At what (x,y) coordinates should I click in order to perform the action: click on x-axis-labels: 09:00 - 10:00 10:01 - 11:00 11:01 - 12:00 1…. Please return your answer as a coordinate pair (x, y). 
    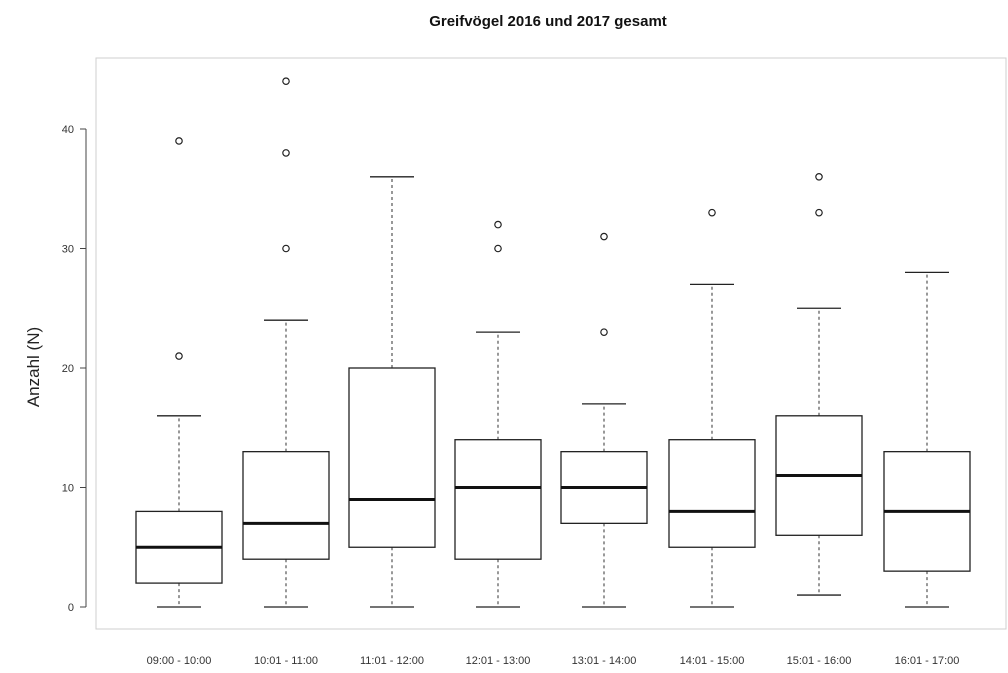
    Looking at the image, I should click on (553, 661).